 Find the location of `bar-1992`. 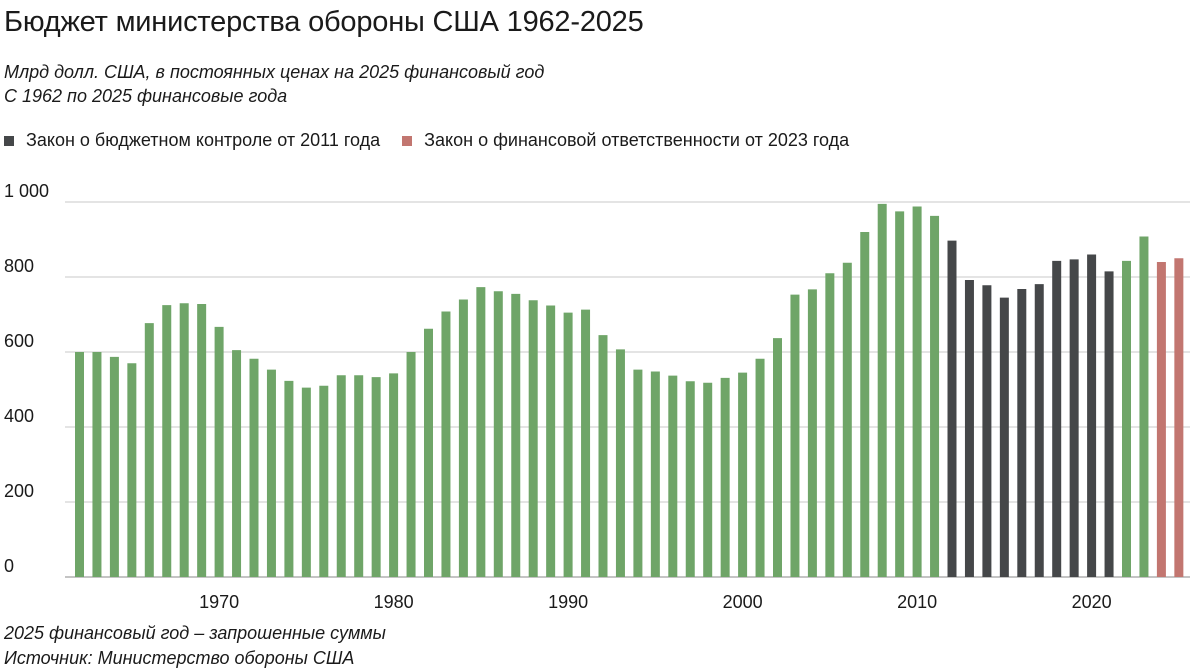

bar-1992 is located at coordinates (603, 456).